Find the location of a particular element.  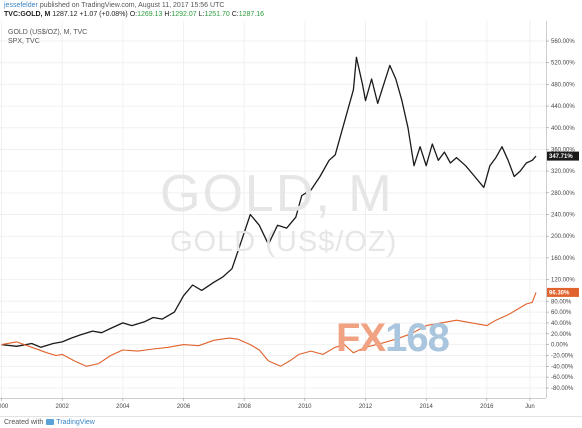

y-tick-label: 40.00% is located at coordinates (561, 324).